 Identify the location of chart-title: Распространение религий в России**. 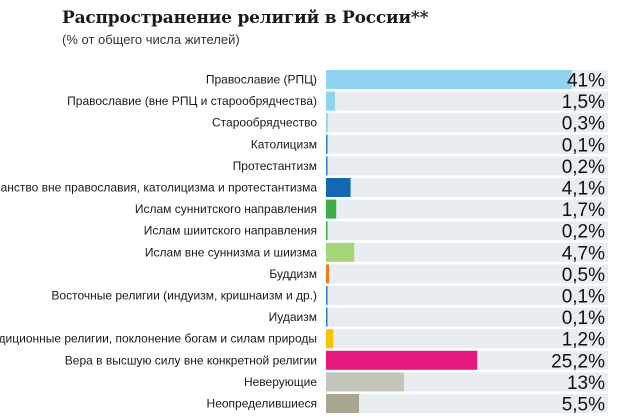
(245, 18).